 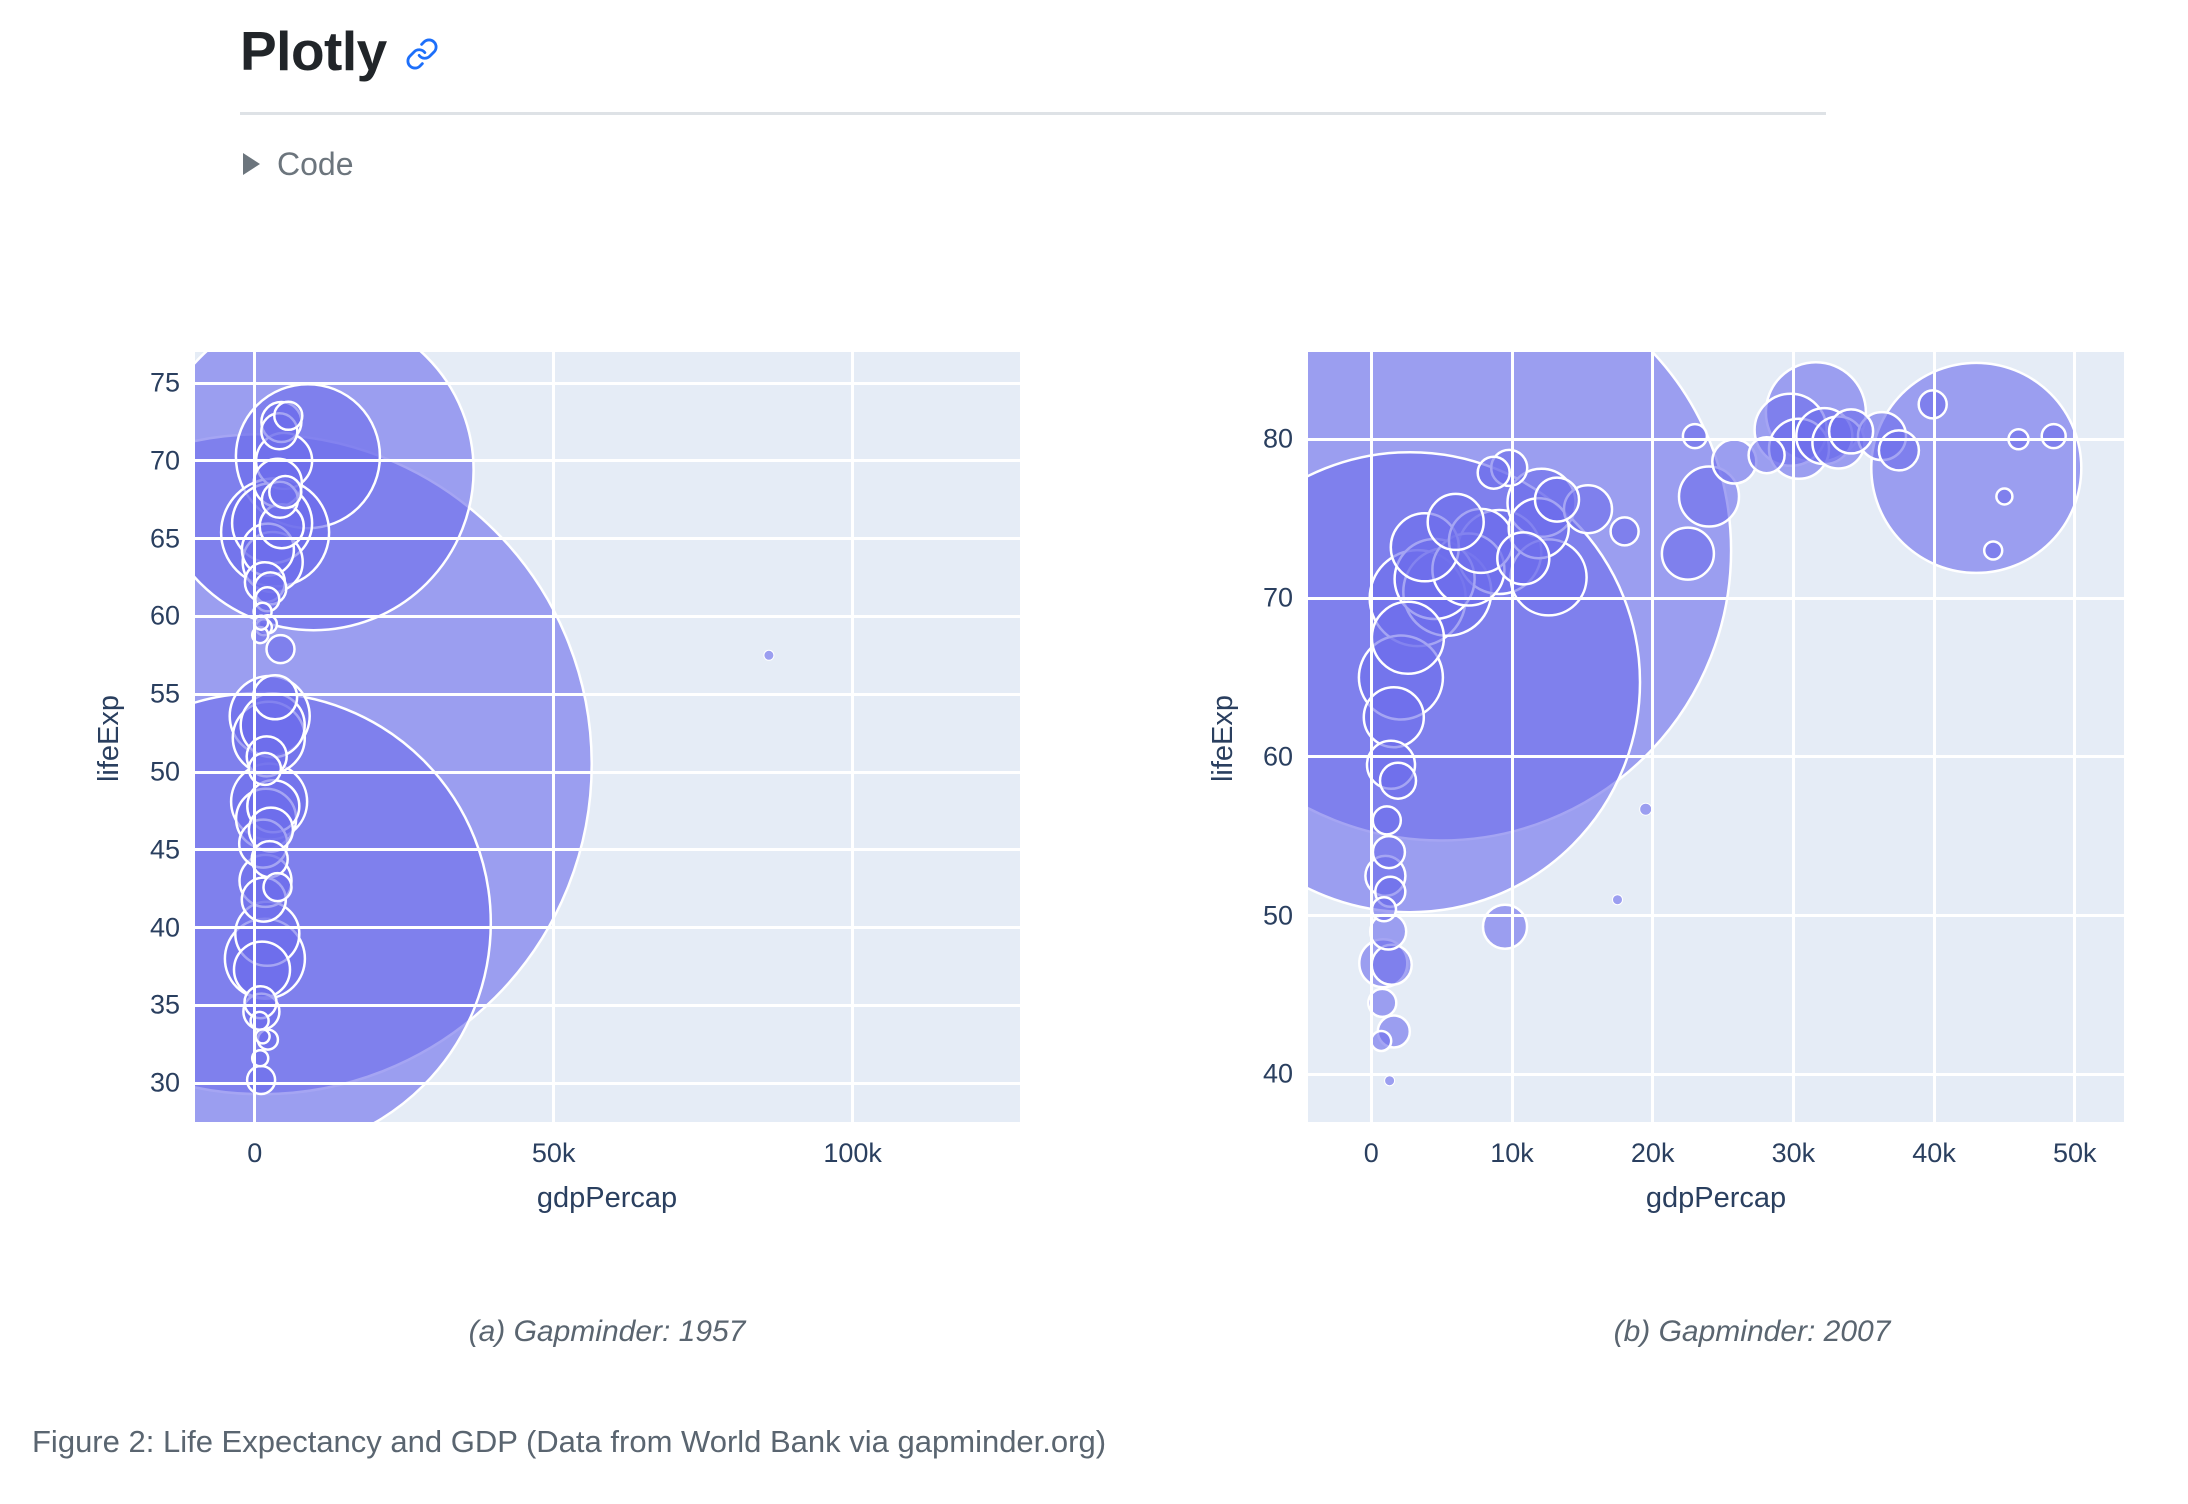 What do you see at coordinates (1512, 1153) in the screenshot?
I see `x-tick-label: 10k` at bounding box center [1512, 1153].